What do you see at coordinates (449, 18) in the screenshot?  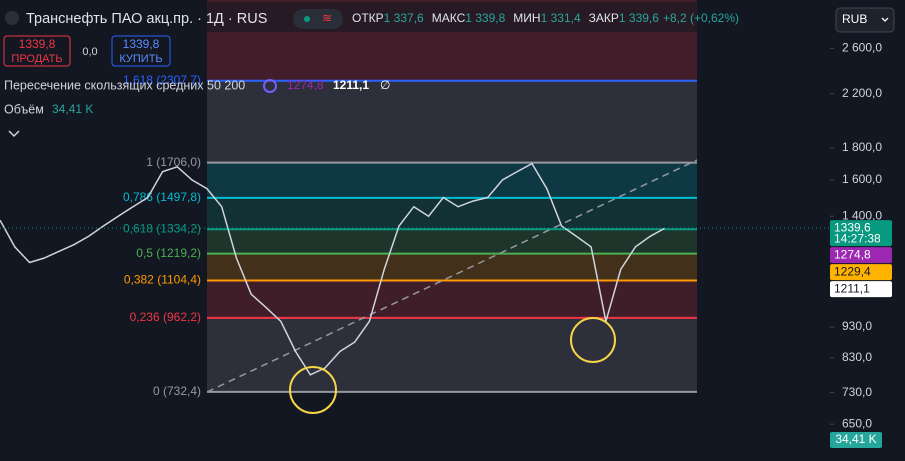 I see `ohlc-label: МАКС` at bounding box center [449, 18].